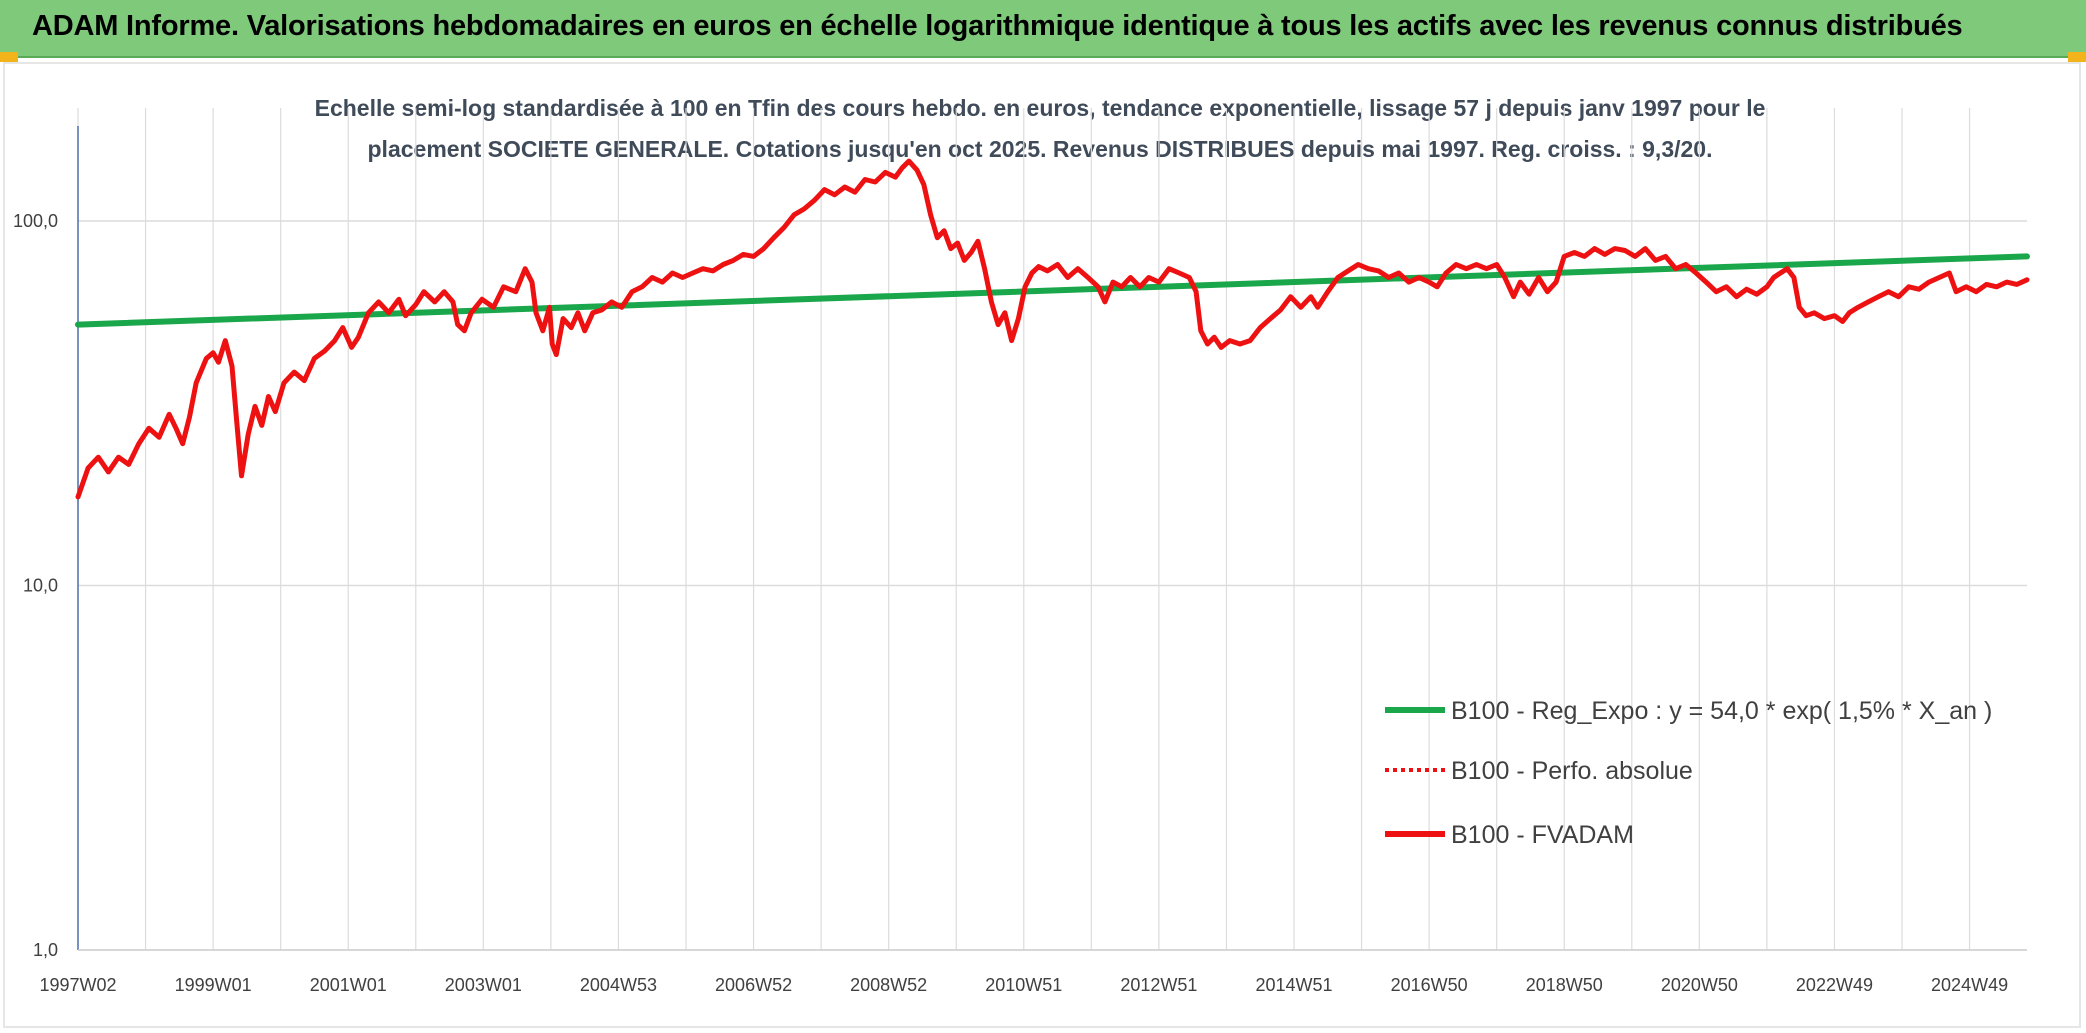  What do you see at coordinates (2077, 57) in the screenshot?
I see `corner-marker-right` at bounding box center [2077, 57].